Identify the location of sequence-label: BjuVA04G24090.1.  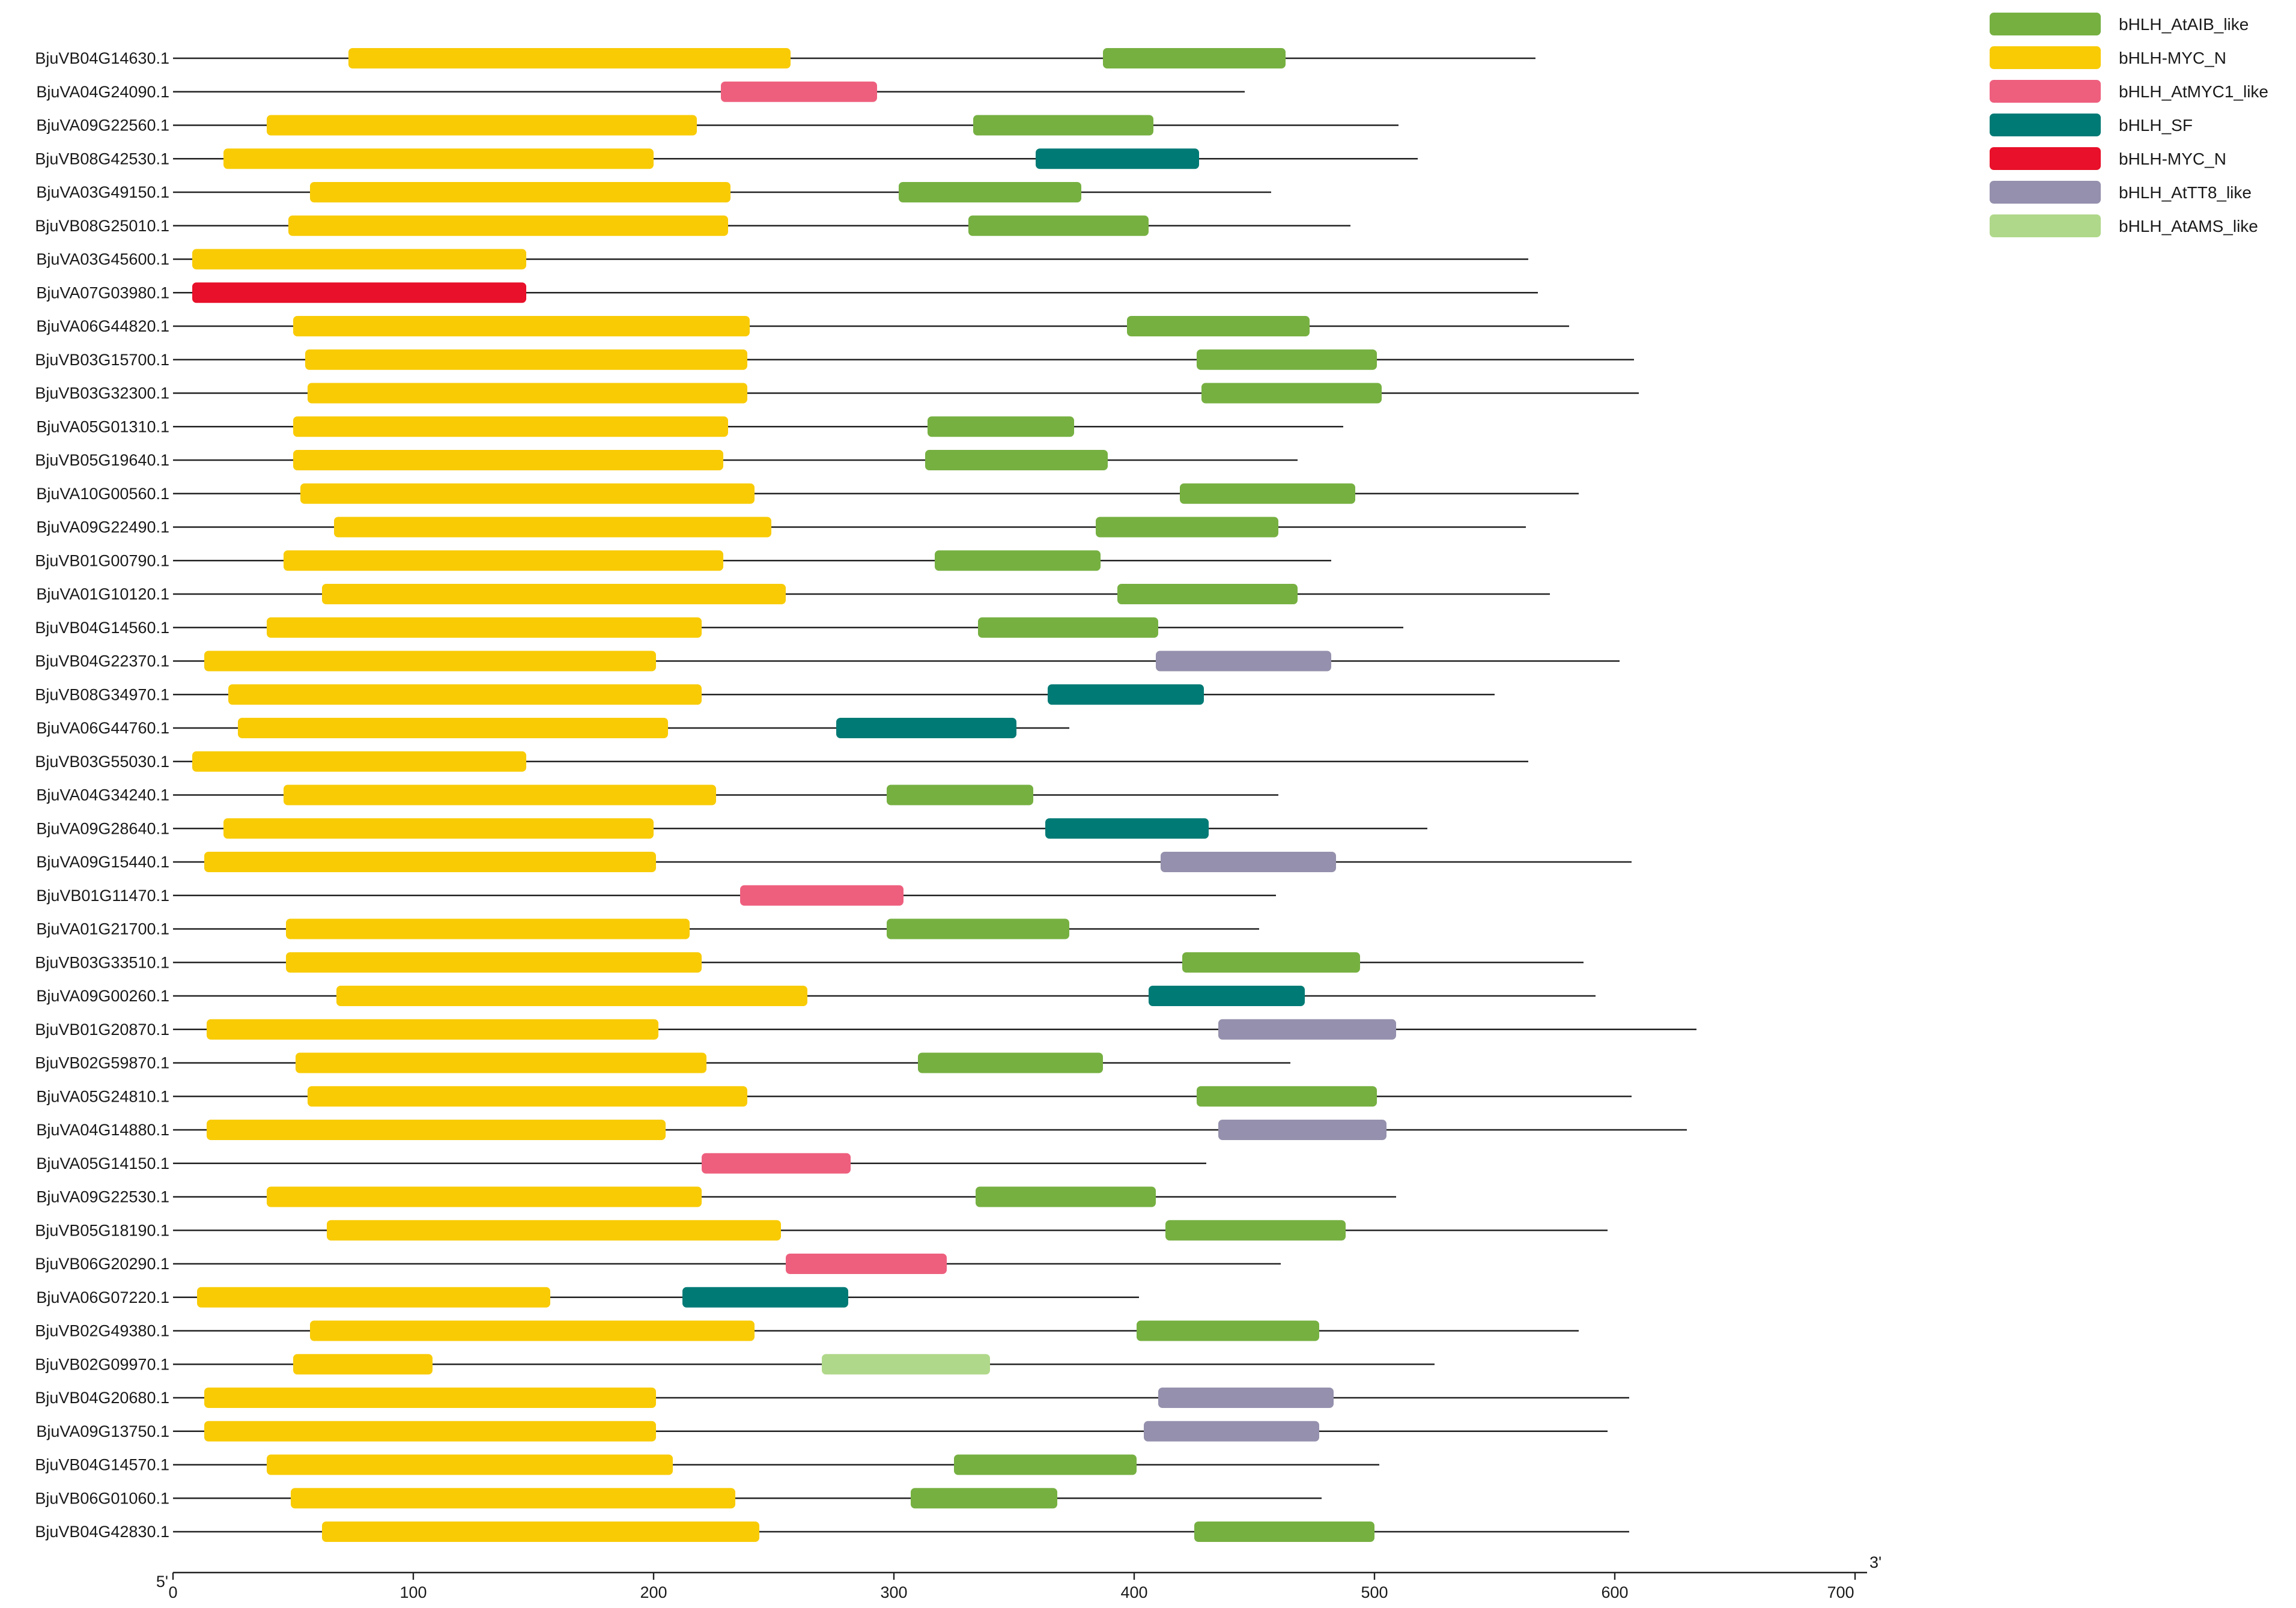
(102, 92).